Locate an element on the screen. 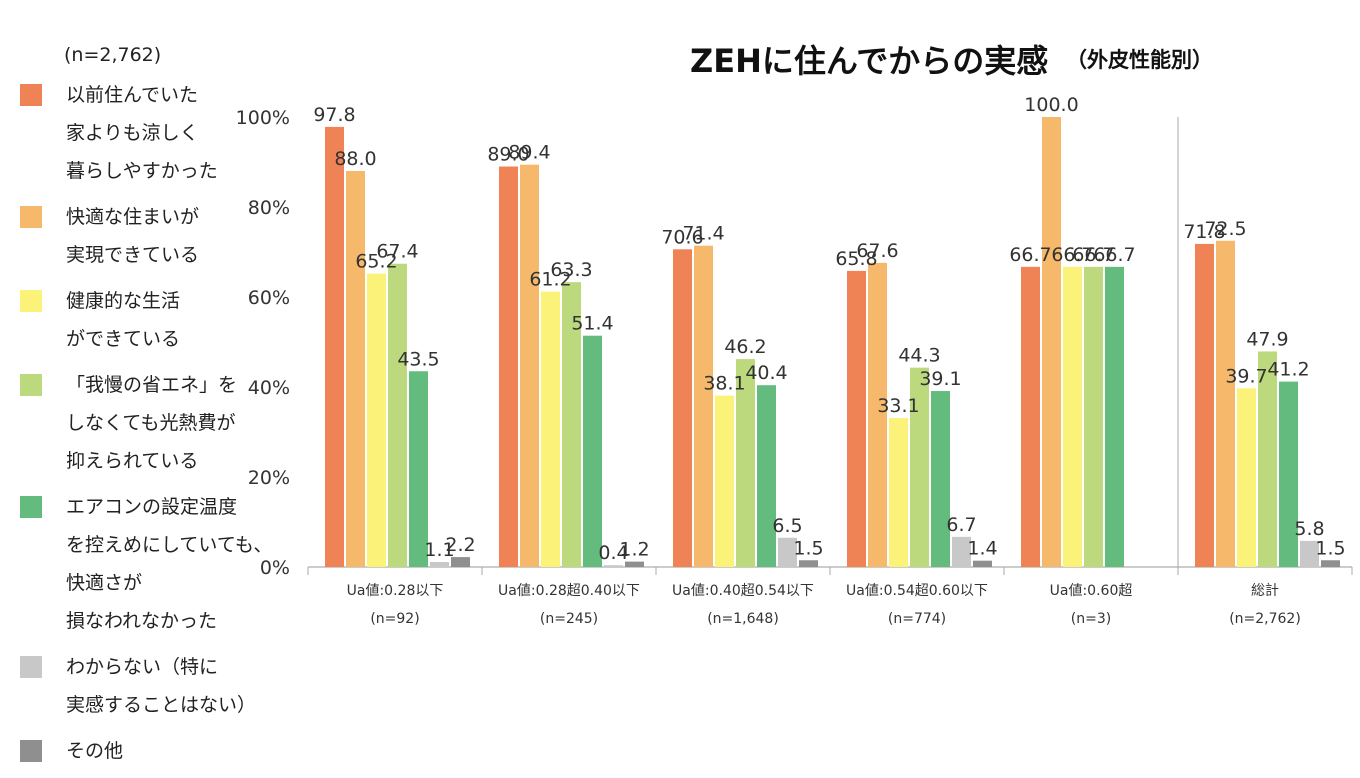 The height and width of the screenshot is (778, 1360). data-label: 40.4 is located at coordinates (766, 373).